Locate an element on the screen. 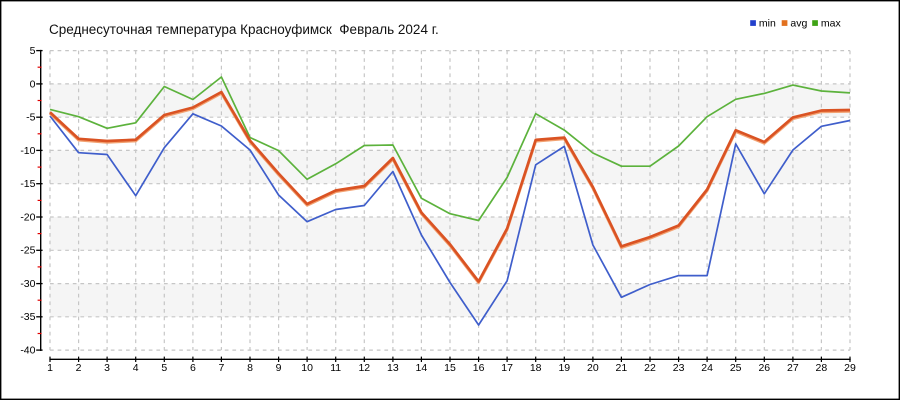 The height and width of the screenshot is (400, 900). svg-text: 3 is located at coordinates (107, 368).